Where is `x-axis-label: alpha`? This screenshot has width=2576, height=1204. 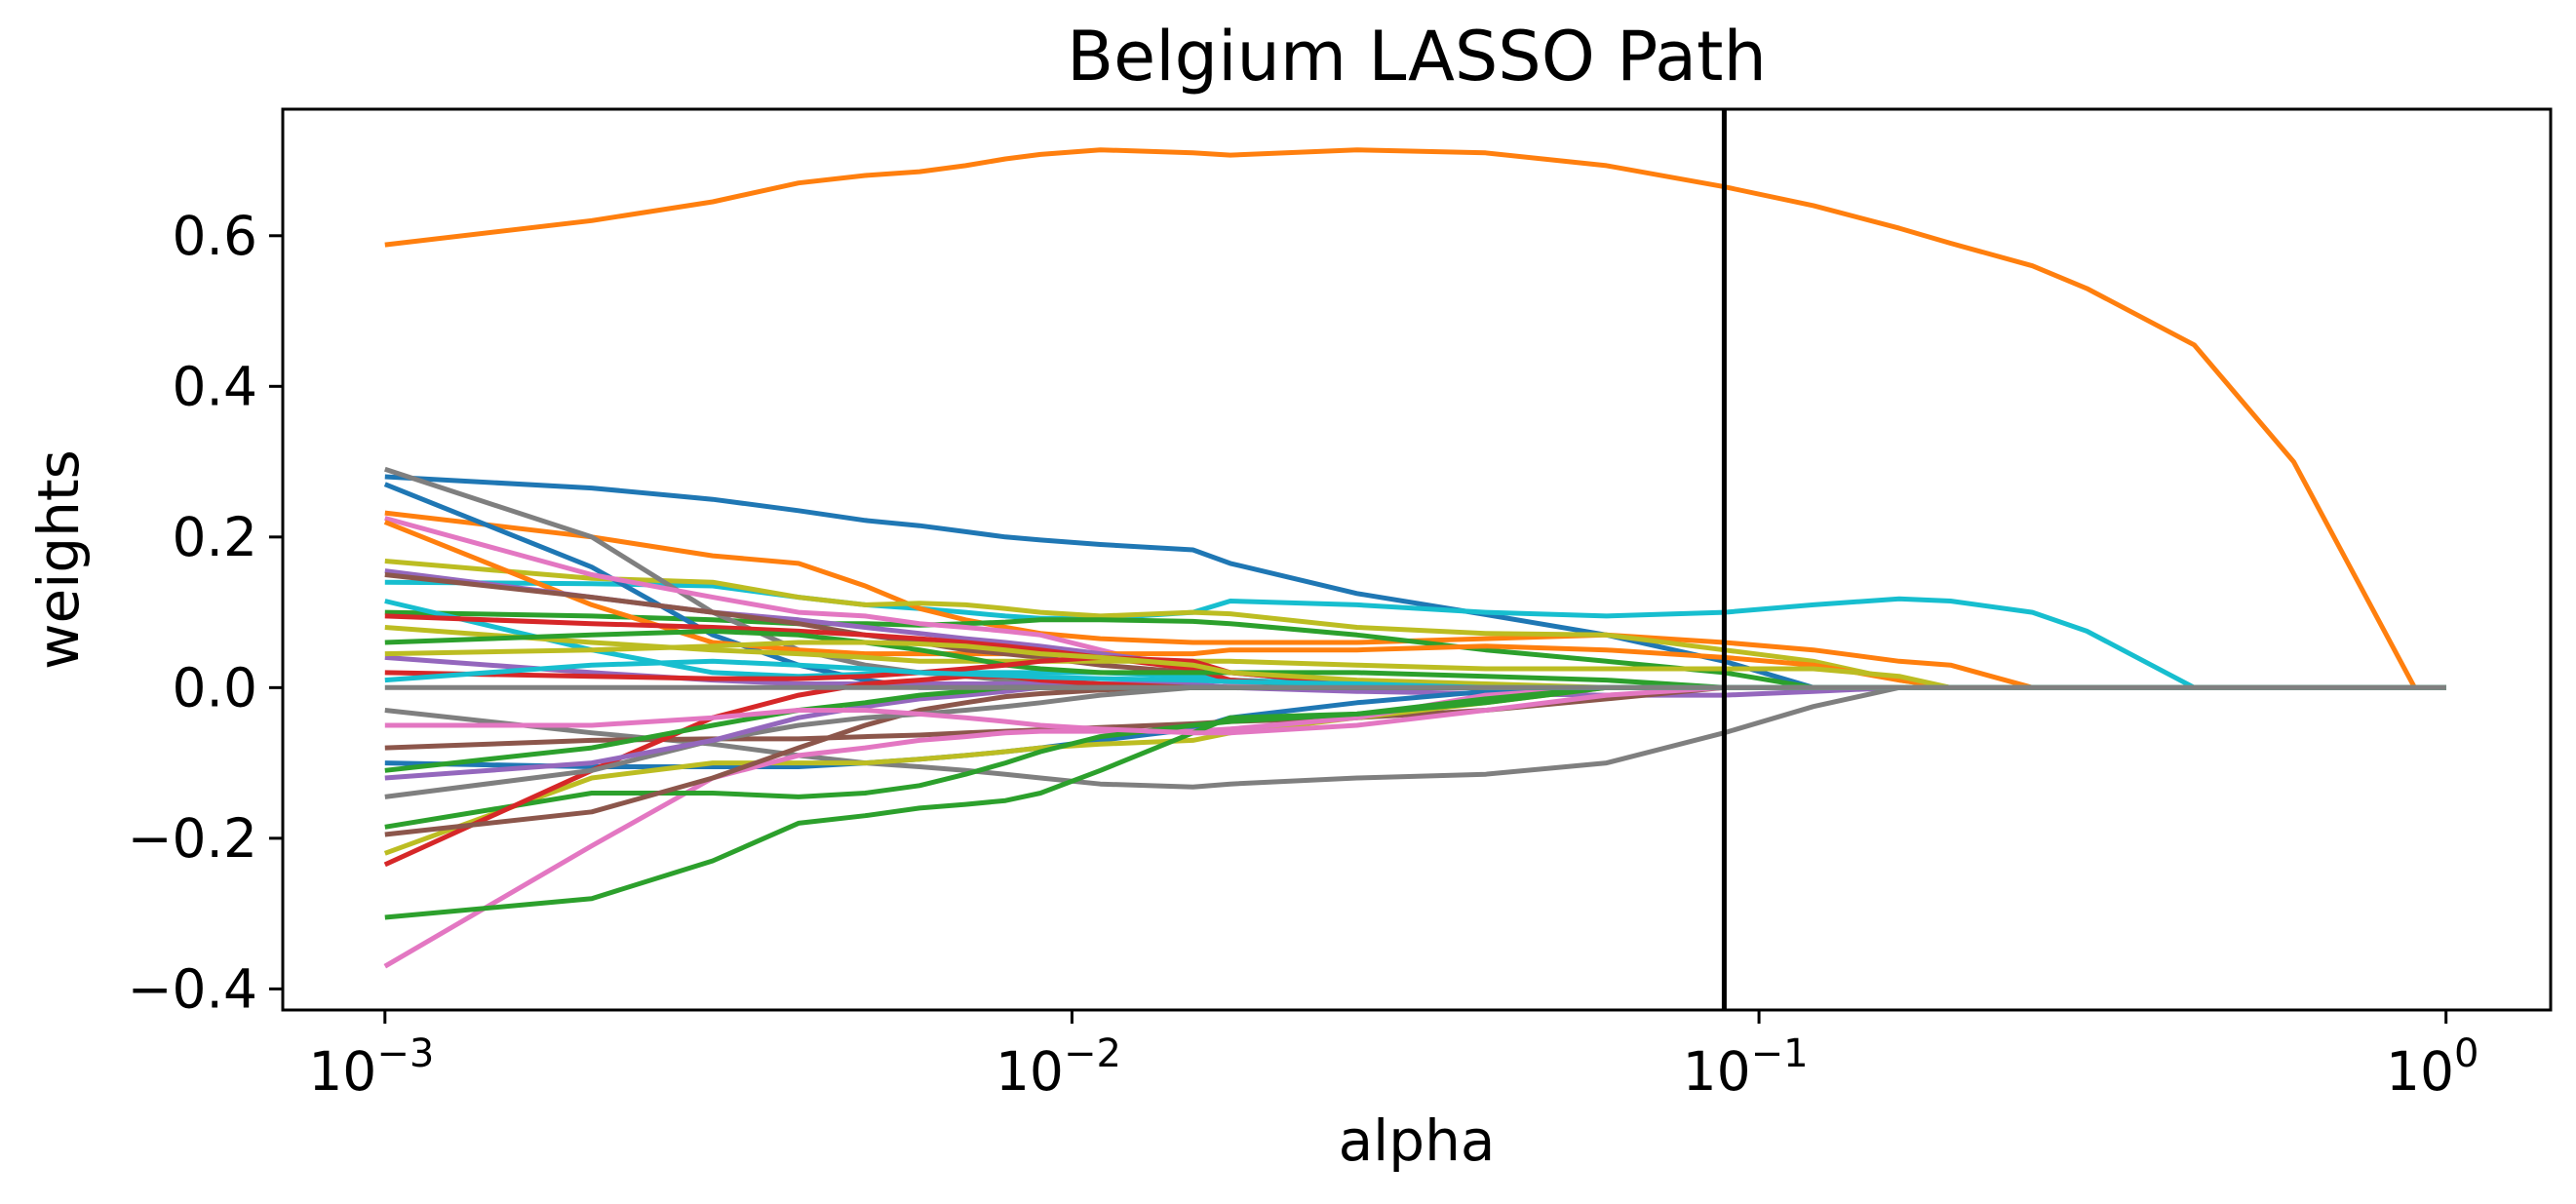 x-axis-label: alpha is located at coordinates (1417, 1140).